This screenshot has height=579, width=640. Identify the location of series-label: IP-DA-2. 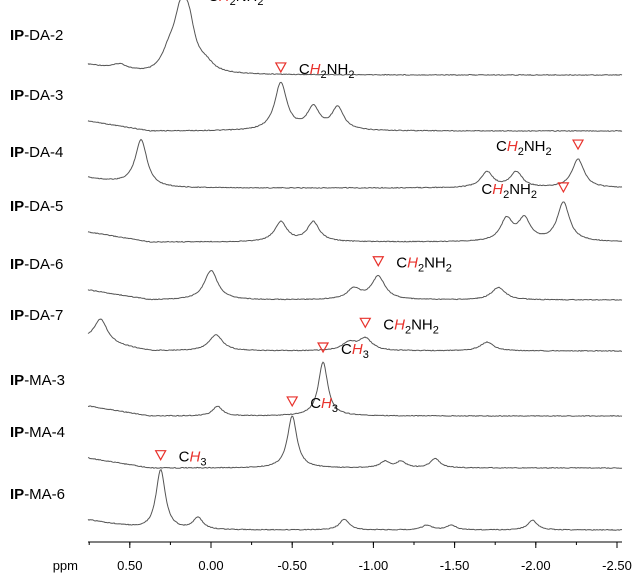
(36, 35).